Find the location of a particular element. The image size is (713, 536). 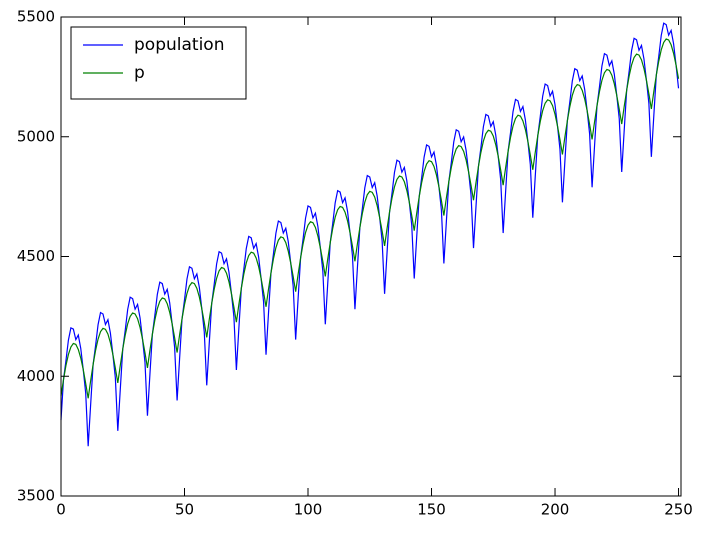

y-tick-label: 5500 is located at coordinates (36, 17).